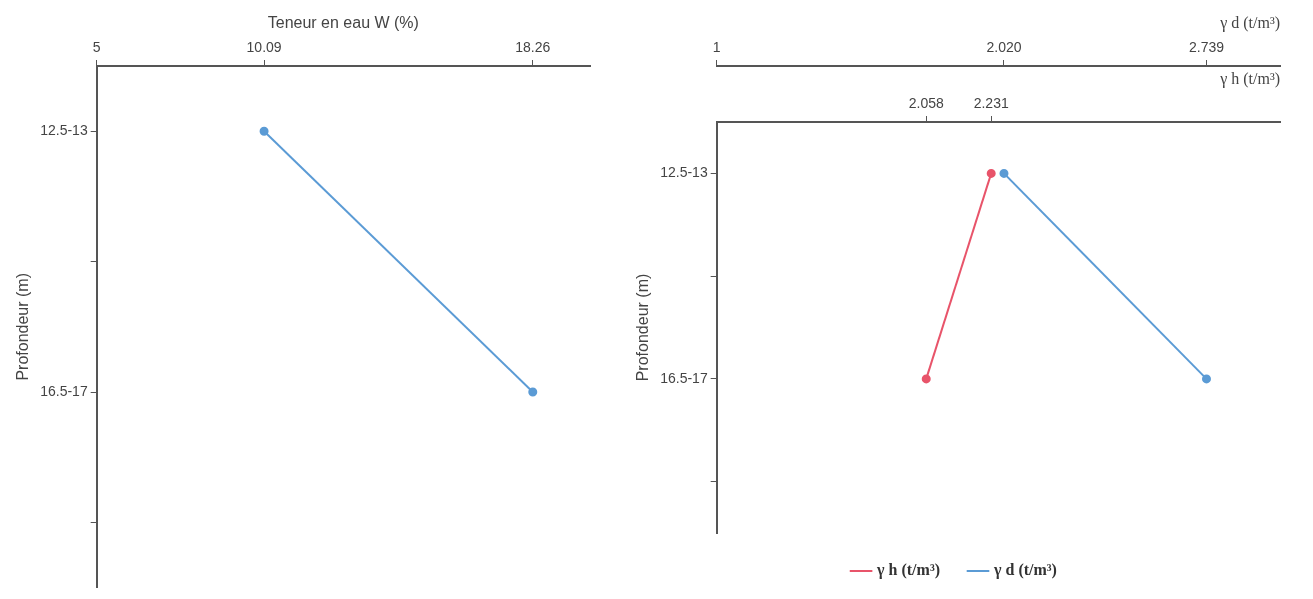 The width and height of the screenshot is (1313, 599). What do you see at coordinates (991, 103) in the screenshot?
I see `x-tick-label: 2.231` at bounding box center [991, 103].